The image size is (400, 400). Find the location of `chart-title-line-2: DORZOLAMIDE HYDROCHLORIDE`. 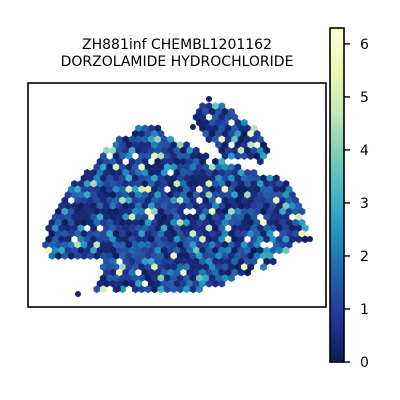

chart-title-line-2: DORZOLAMIDE HYDROCHLORIDE is located at coordinates (177, 62).